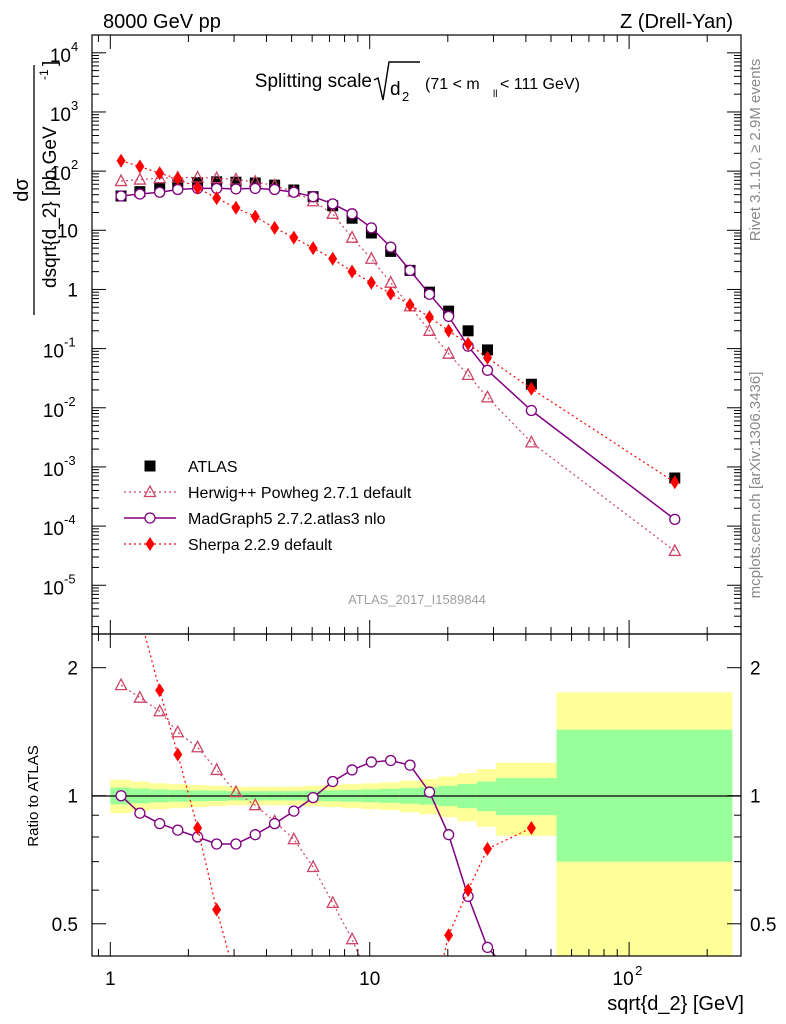 The image size is (786, 1024). I want to click on title-range: (71 < m, so click(452, 84).